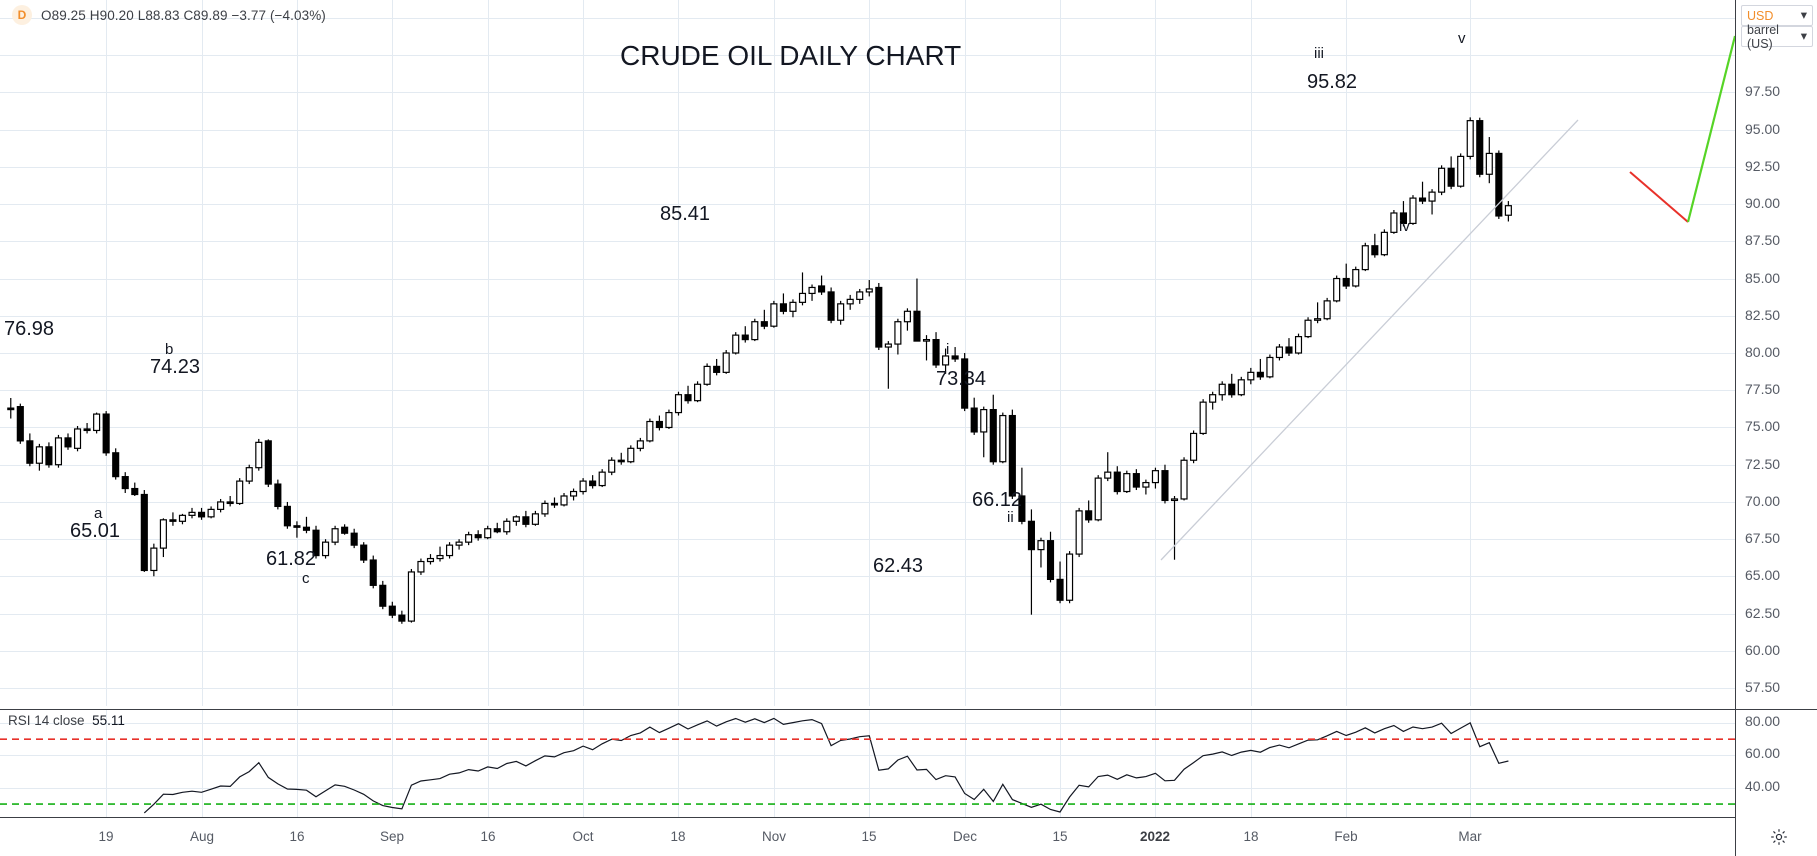 The width and height of the screenshot is (1817, 856). Describe the element at coordinates (583, 836) in the screenshot. I see `time-axis-label: Oct` at that location.